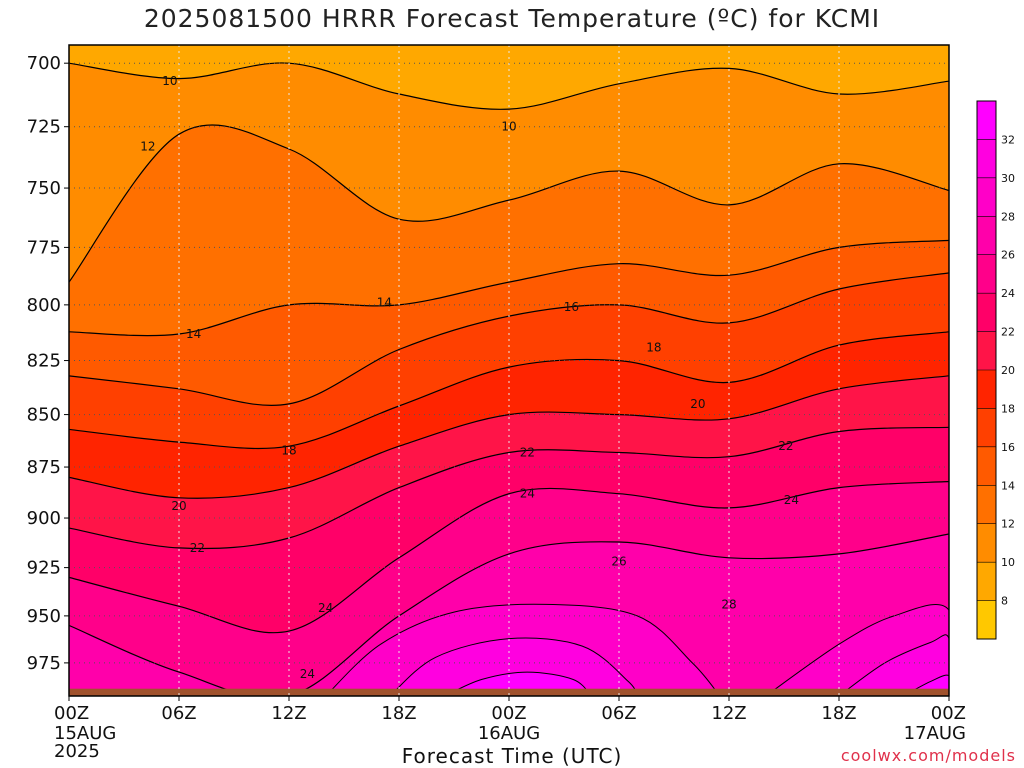 The width and height of the screenshot is (1024, 768). I want to click on colorbar-label-22: 22, so click(1008, 332).